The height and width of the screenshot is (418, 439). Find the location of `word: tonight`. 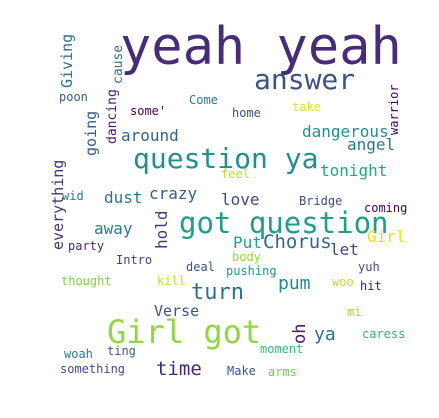

word: tonight is located at coordinates (353, 170).